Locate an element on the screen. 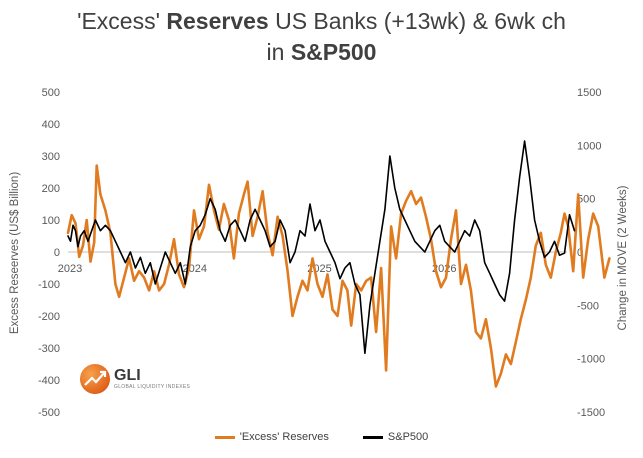 The height and width of the screenshot is (458, 643). left-tick-label: -400 is located at coordinates (49, 381).